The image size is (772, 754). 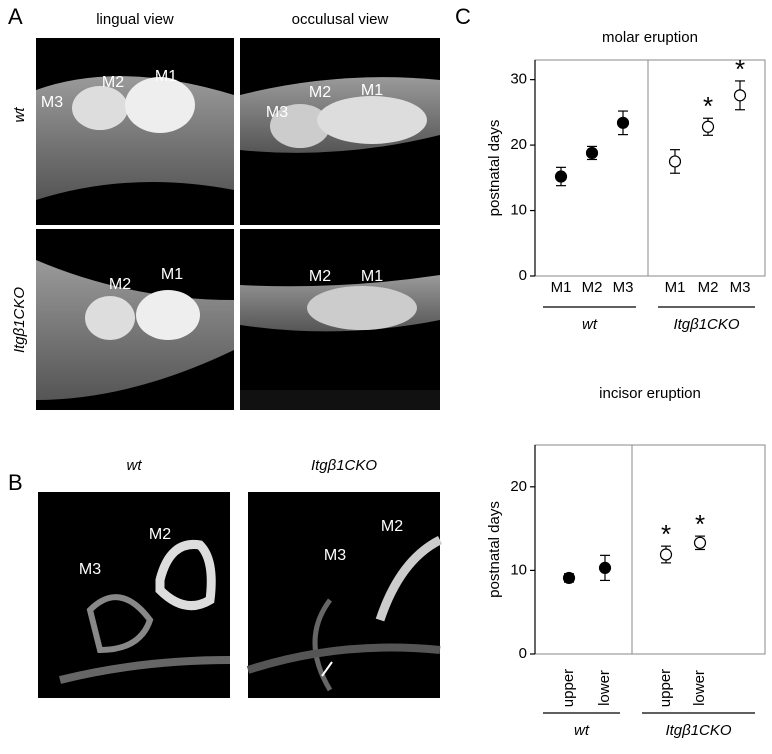 I want to click on image-title: Itgβ1CKO, so click(x=344, y=465).